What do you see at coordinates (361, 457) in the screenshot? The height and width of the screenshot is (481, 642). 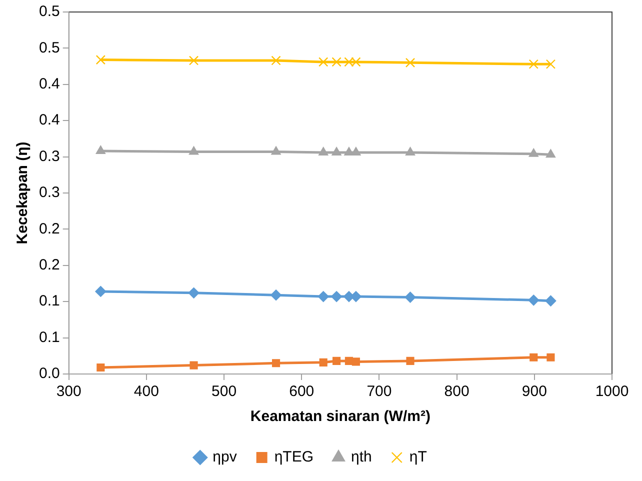 I see `legend-label: ηth` at bounding box center [361, 457].